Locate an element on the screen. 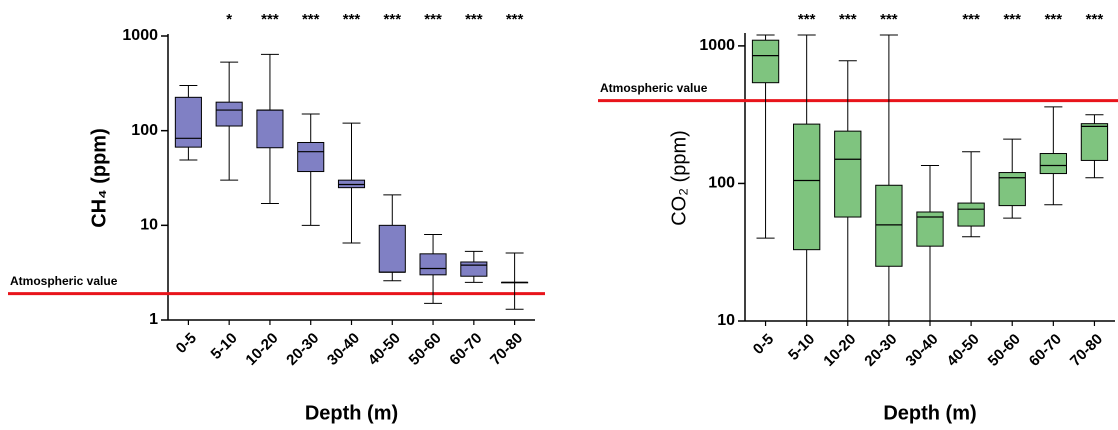 This screenshot has width=1118, height=430. y-axis-title: CO₂ (ppm) is located at coordinates (679, 178).